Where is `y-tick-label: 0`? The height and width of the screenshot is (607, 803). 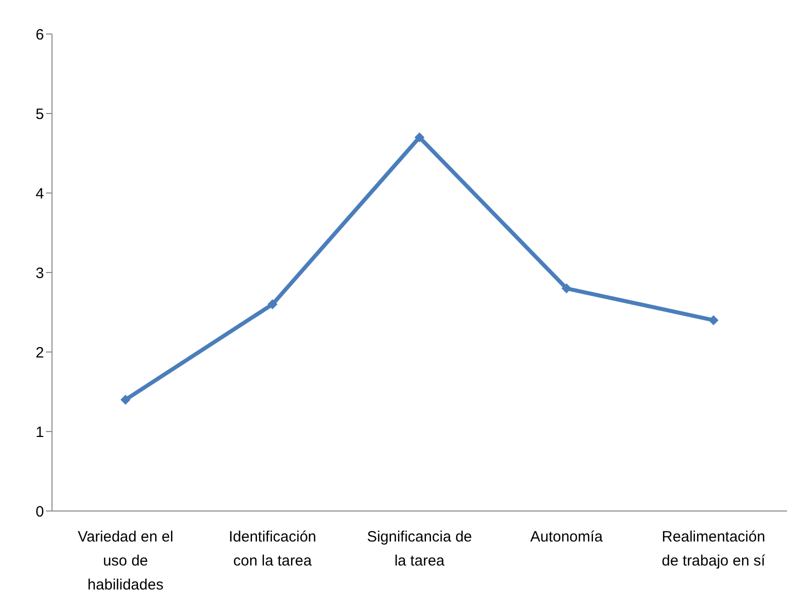
y-tick-label: 0 is located at coordinates (40, 511).